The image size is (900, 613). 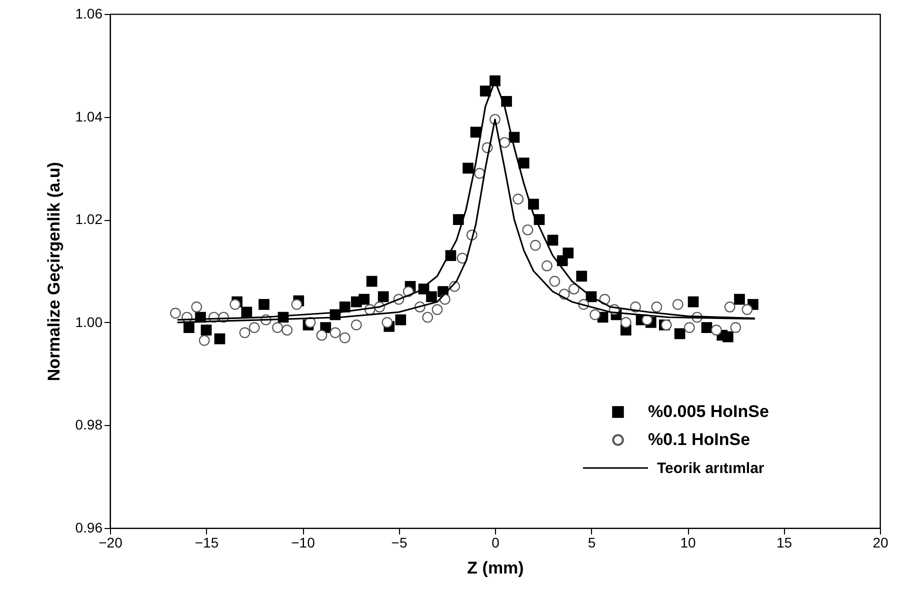 I want to click on x-tick-label: −15, so click(x=206, y=542).